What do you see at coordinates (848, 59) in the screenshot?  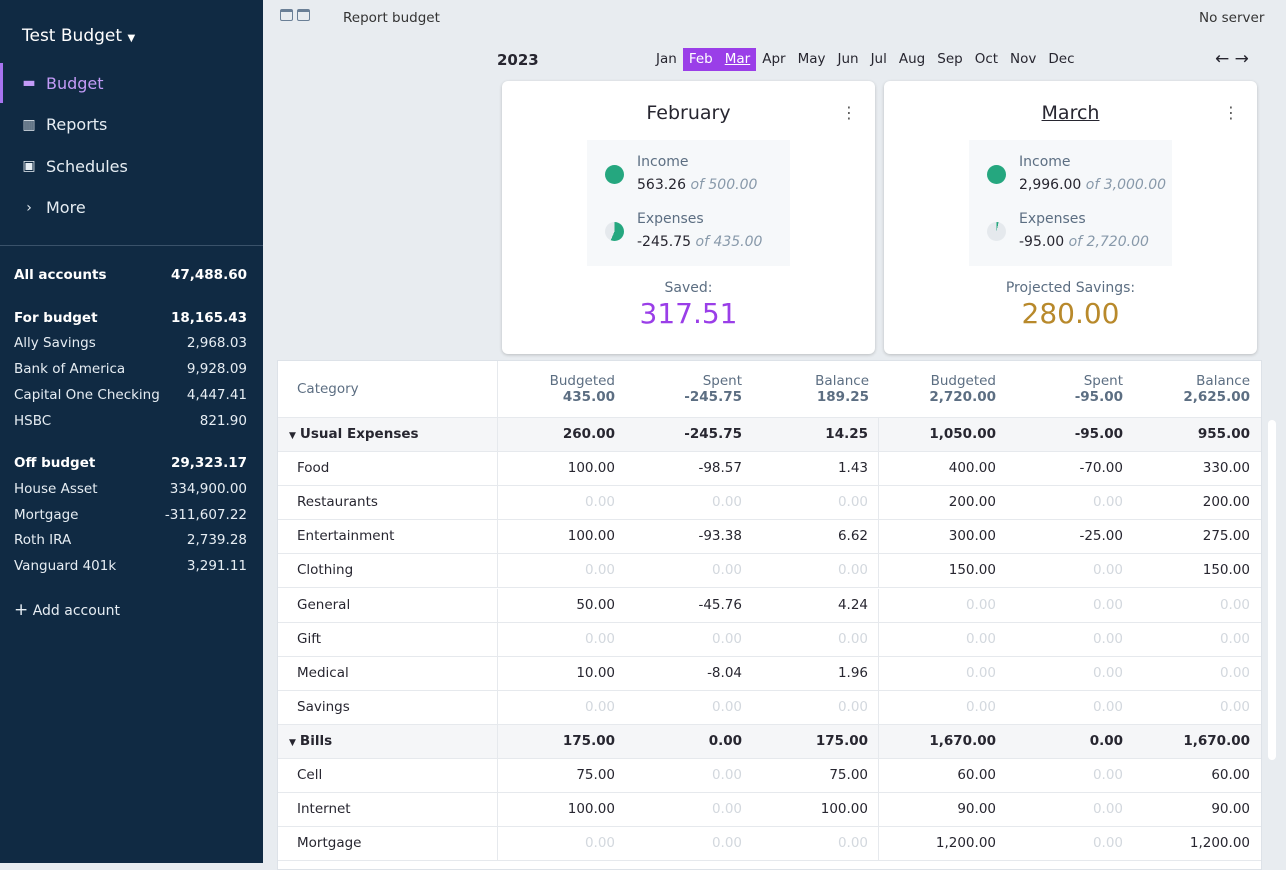 I see `month-jun: Jun` at bounding box center [848, 59].